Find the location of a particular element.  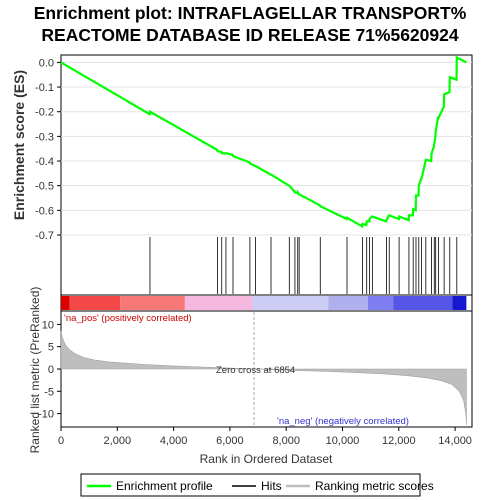

es-tick-label: -0.6 is located at coordinates (44, 211).